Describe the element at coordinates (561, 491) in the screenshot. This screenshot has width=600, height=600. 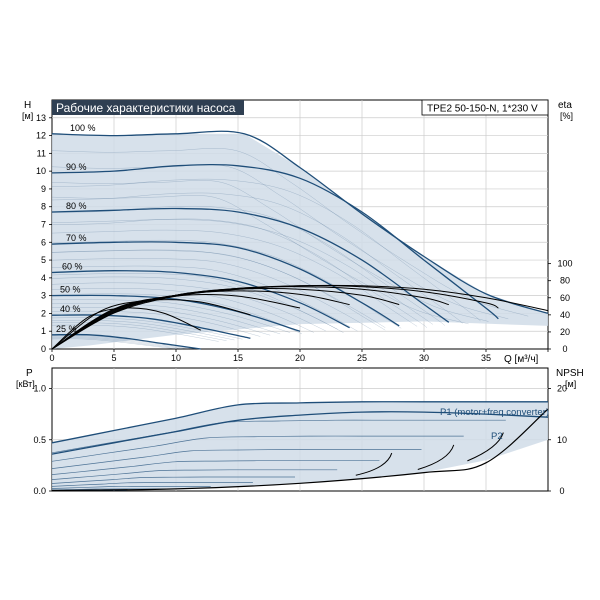
I see `npsh-tick-label: 0` at that location.